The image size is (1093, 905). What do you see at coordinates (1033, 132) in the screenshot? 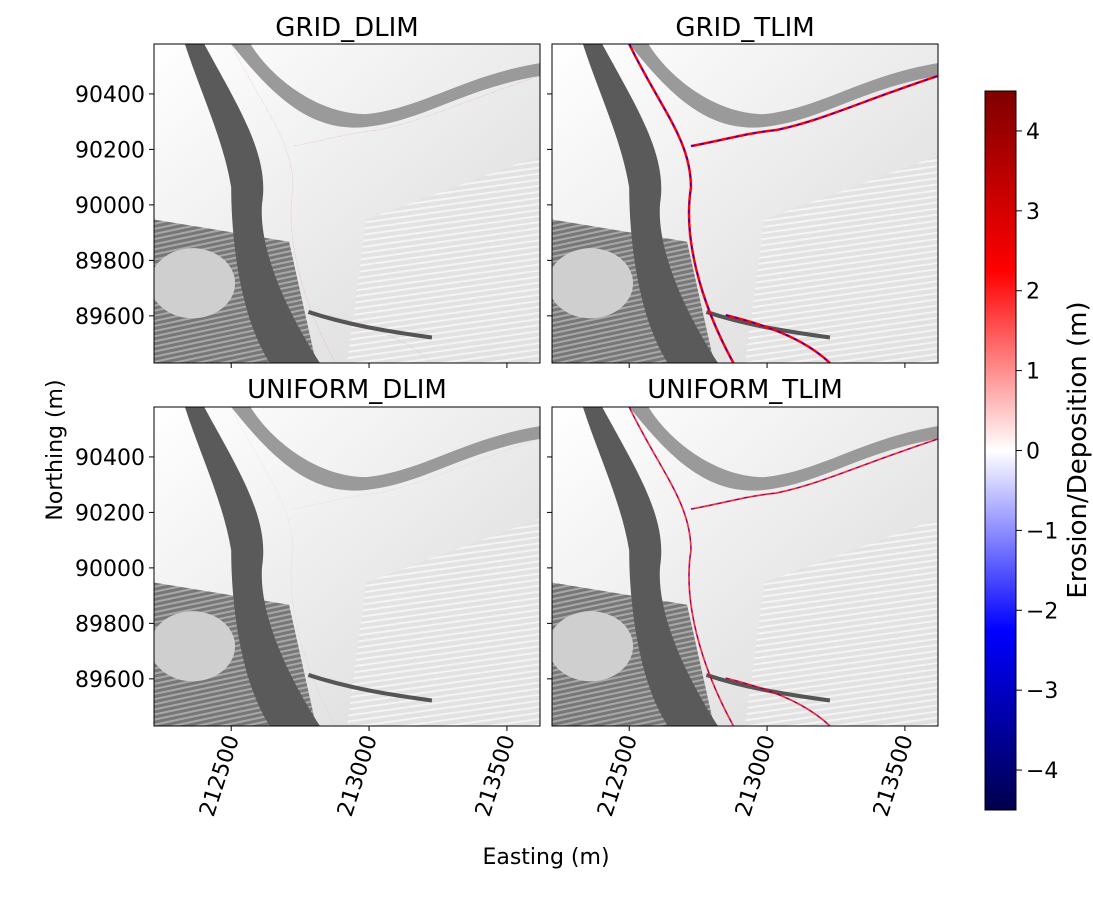
I see `colorbar-tick-label: 4` at bounding box center [1033, 132].